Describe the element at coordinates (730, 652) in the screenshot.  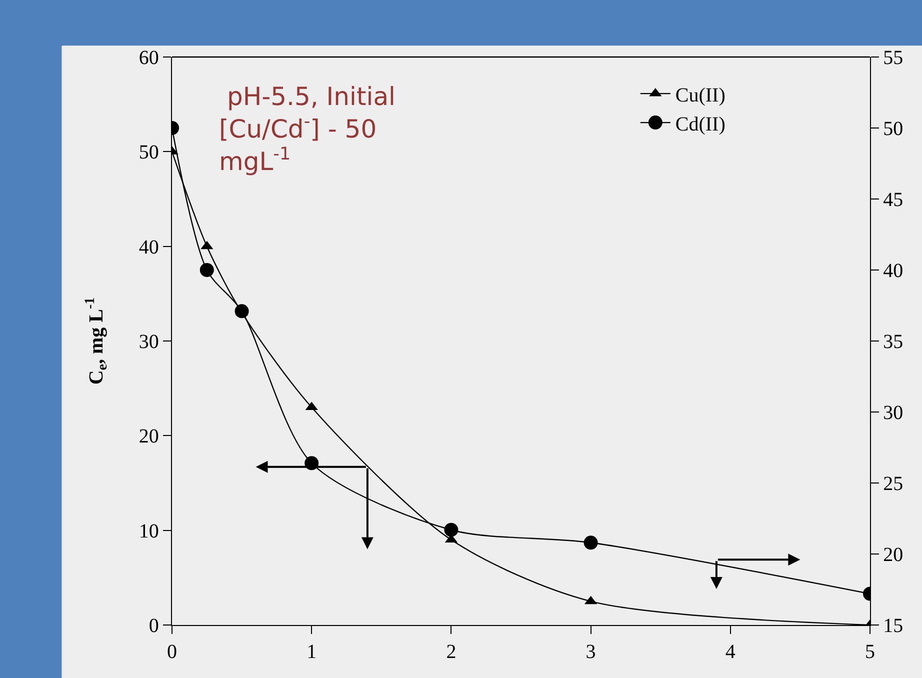
I see `x-tick-label: 4` at that location.